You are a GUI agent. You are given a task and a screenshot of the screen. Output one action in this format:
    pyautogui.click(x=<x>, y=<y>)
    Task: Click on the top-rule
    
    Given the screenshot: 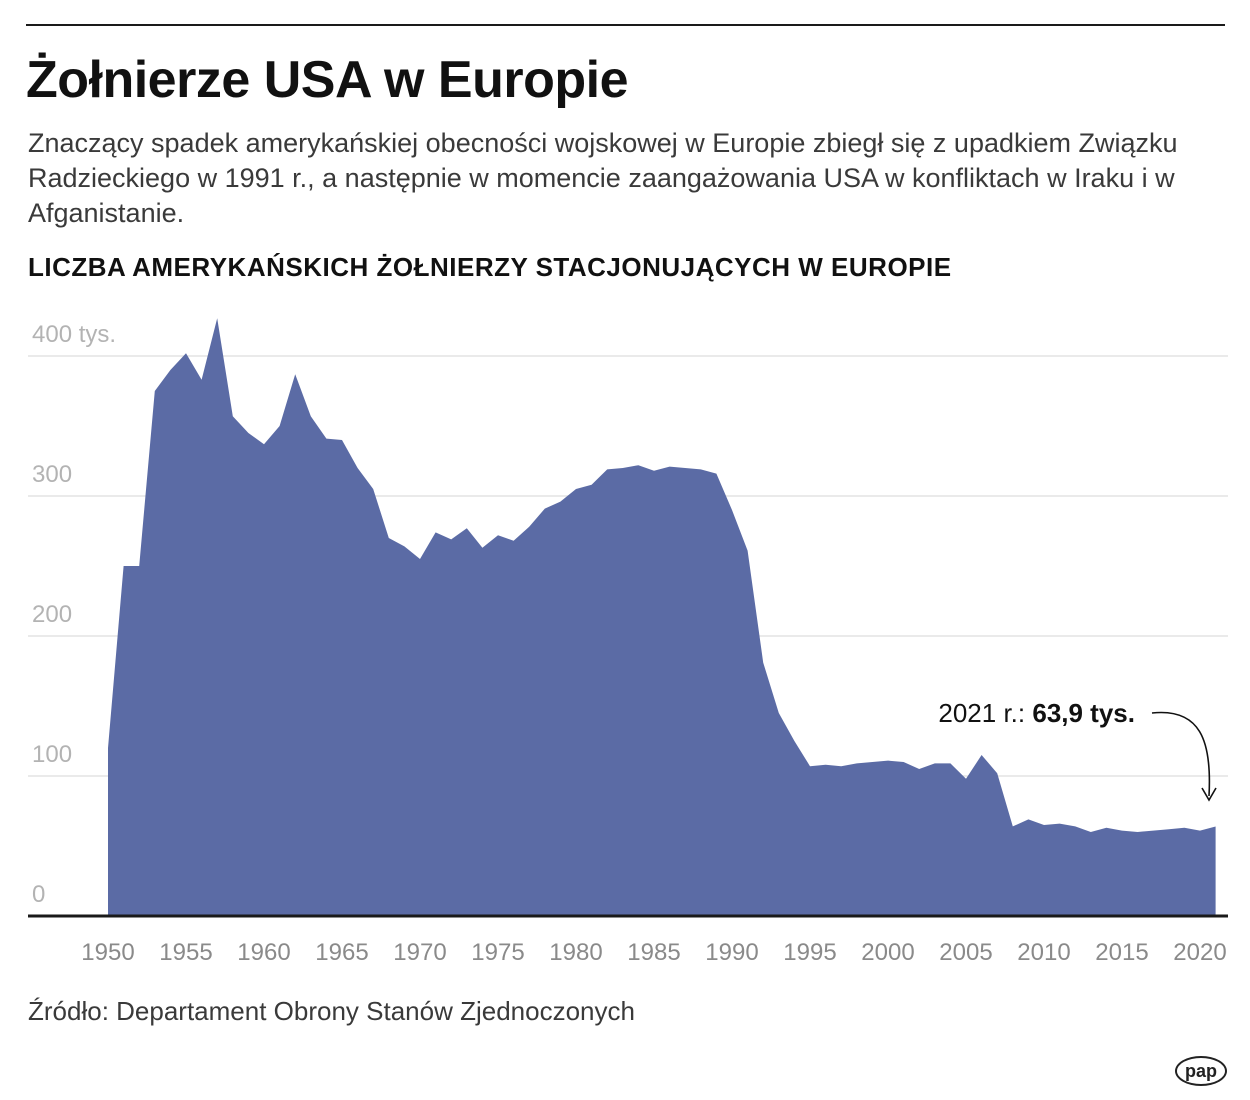 What is the action you would take?
    pyautogui.click(x=625, y=25)
    